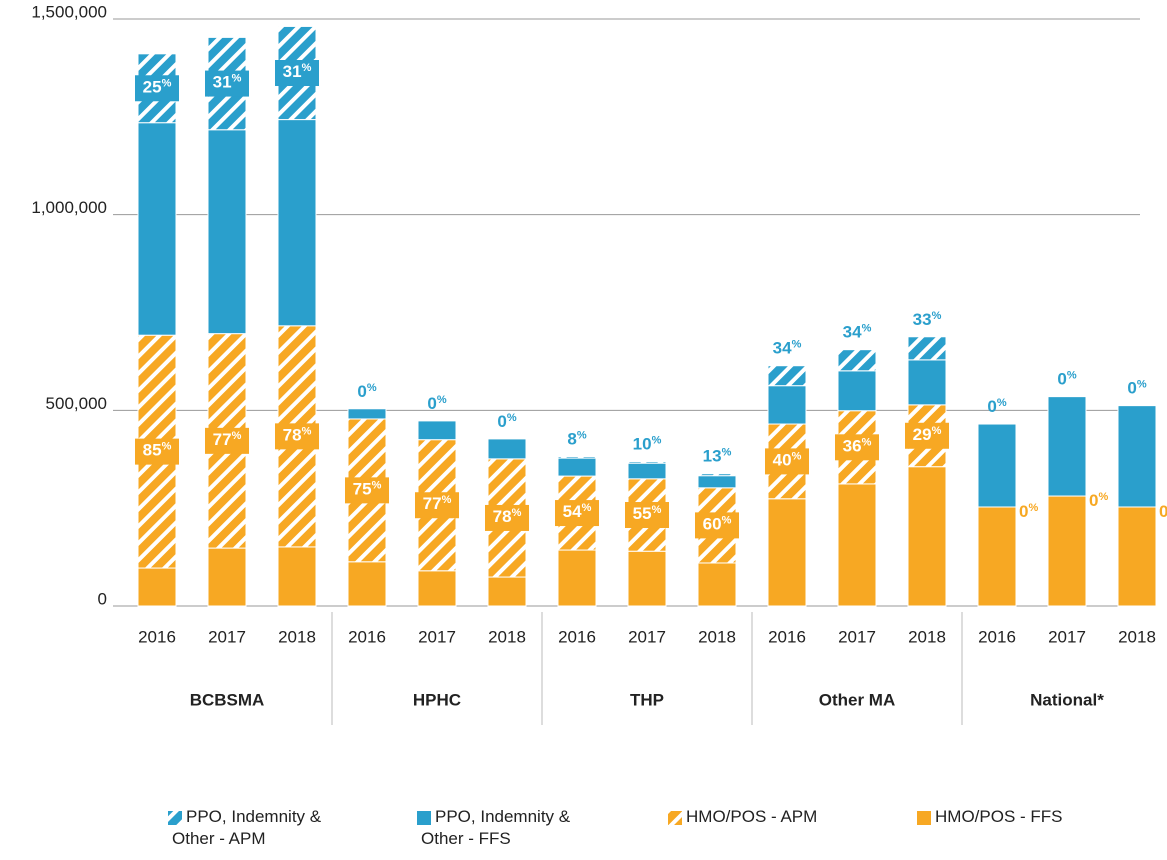 Image resolution: width=1167 pixels, height=860 pixels. What do you see at coordinates (999, 816) in the screenshot?
I see `legend-label: HMO/POS - FFS` at bounding box center [999, 816].